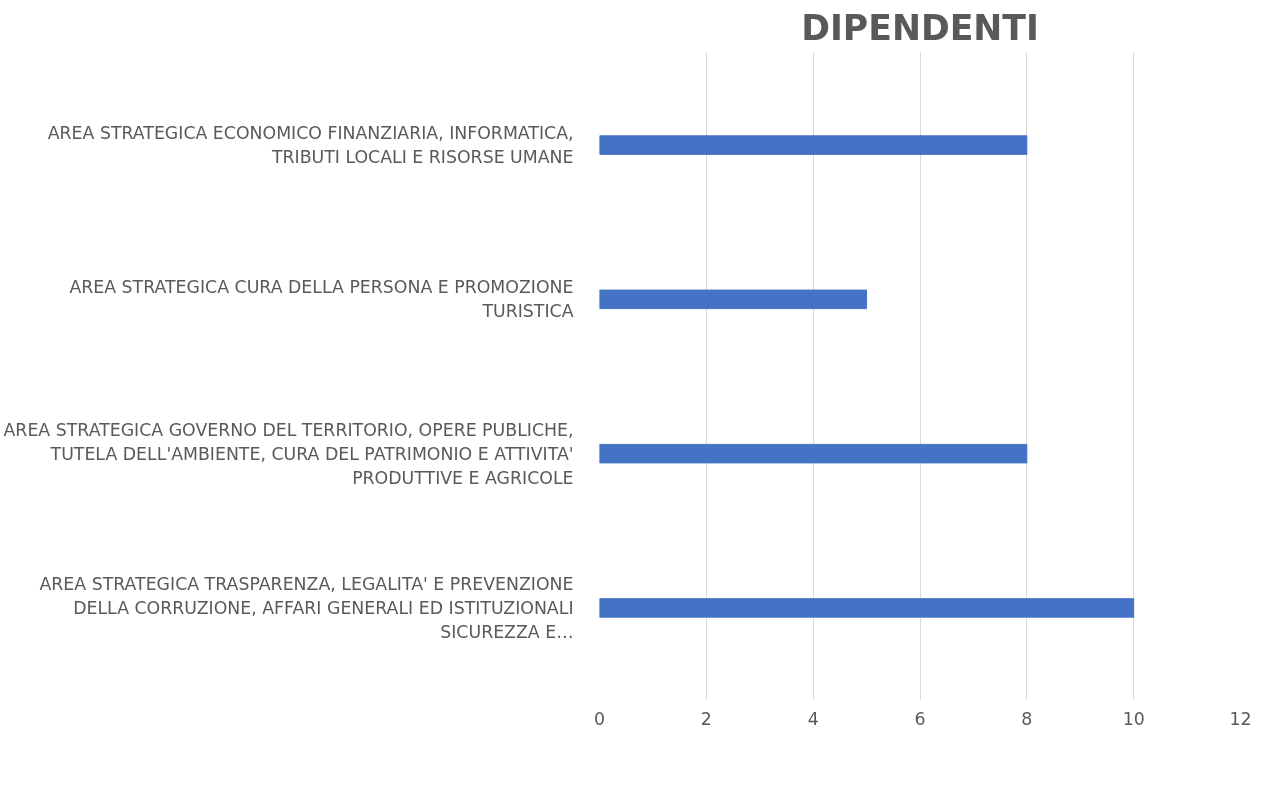 Image resolution: width=1288 pixels, height=810 pixels. What do you see at coordinates (310, 145) in the screenshot?
I see `y-tick-label: AREA STRATEGICA ECONOMICO FINANZIARIA, INFORMATICA, TRIBUTI LOCALI E RISORSE UMANE` at bounding box center [310, 145].